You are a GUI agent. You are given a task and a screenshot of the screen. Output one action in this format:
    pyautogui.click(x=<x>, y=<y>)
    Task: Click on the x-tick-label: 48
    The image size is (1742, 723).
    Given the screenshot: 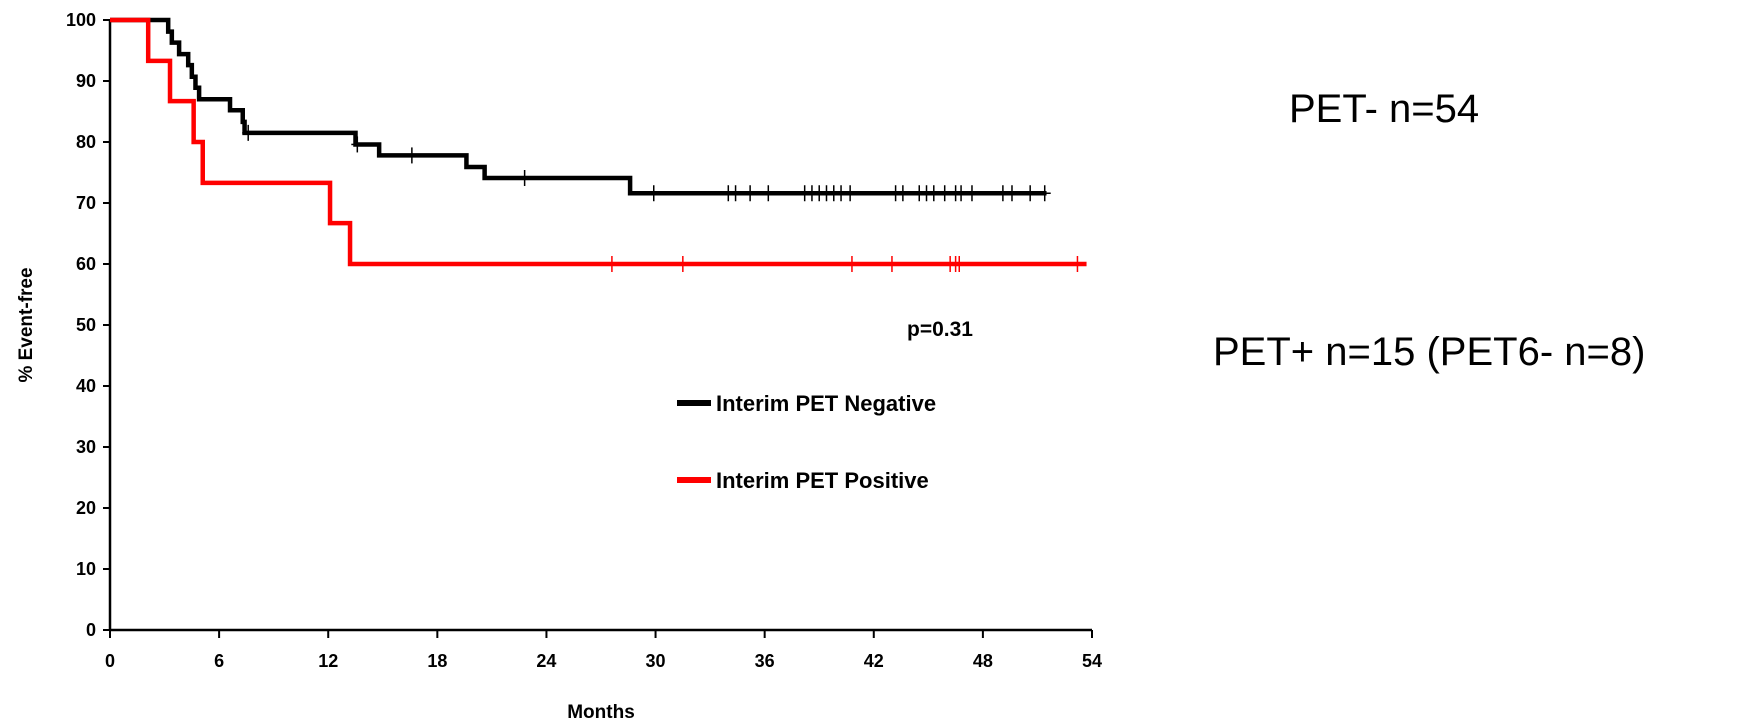 What is the action you would take?
    pyautogui.click(x=983, y=661)
    